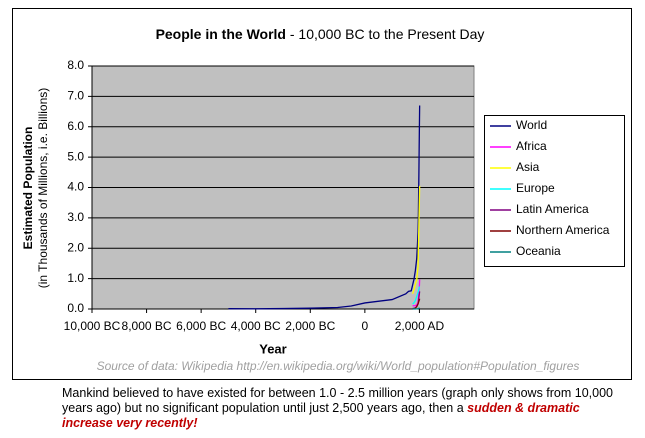 Image resolution: width=645 pixels, height=438 pixels. I want to click on y-axis-label: Estimated Population, so click(28, 188).